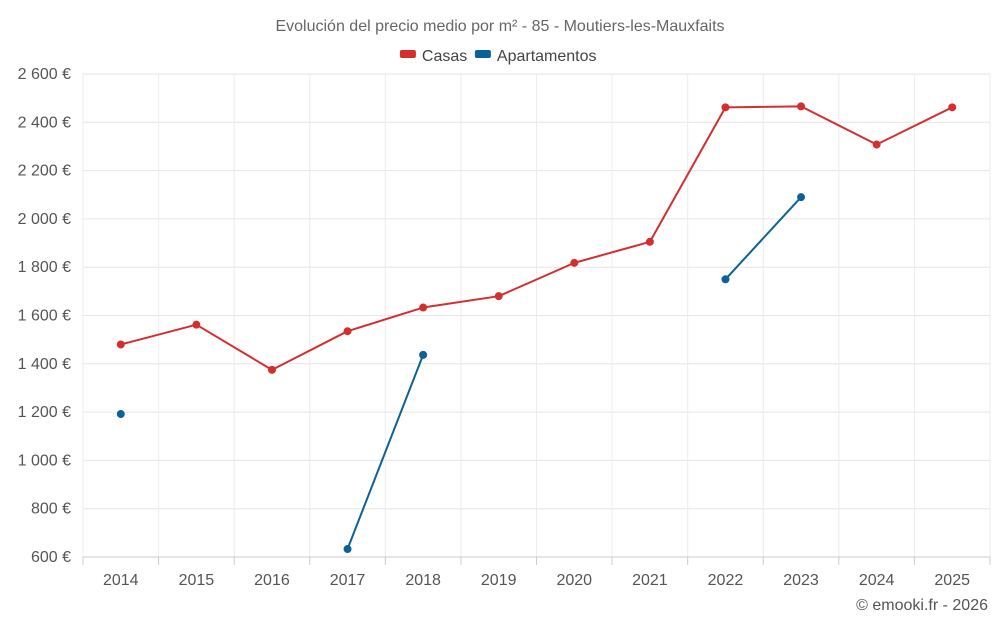  I want to click on y-tick-label: 1 600 €, so click(44, 316).